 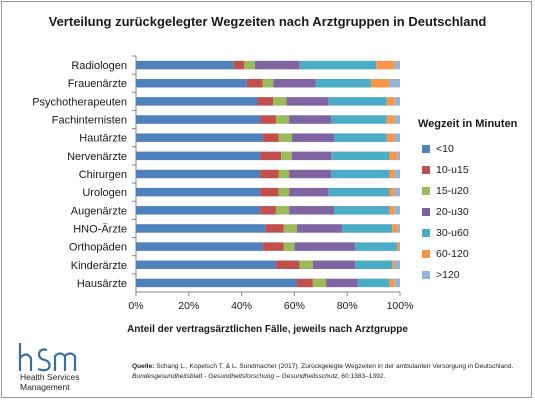 What do you see at coordinates (135, 306) in the screenshot?
I see `x-tick-label: 0%` at bounding box center [135, 306].